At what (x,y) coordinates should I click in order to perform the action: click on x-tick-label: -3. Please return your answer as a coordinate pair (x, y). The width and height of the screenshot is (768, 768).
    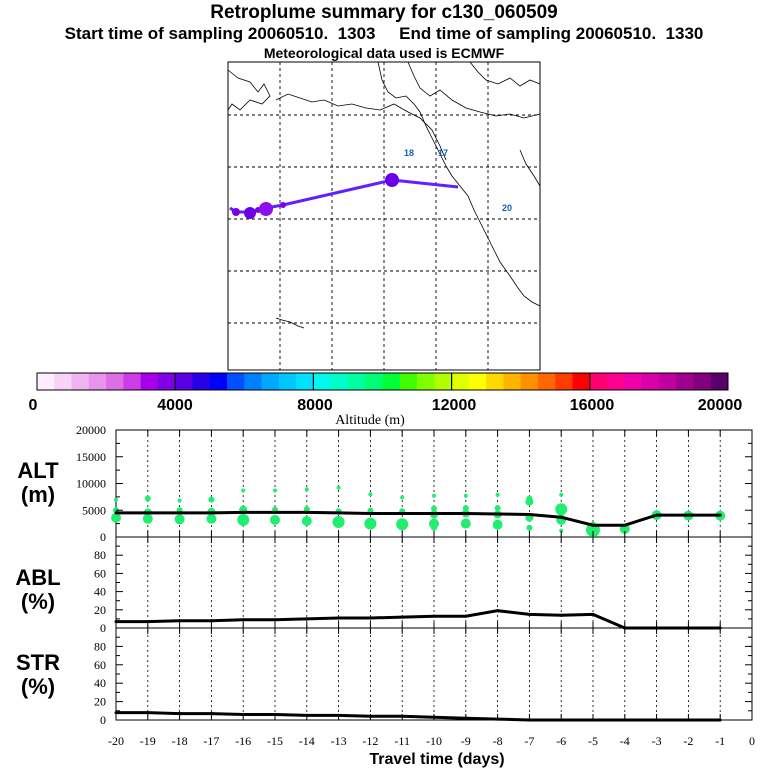
    Looking at the image, I should click on (657, 741).